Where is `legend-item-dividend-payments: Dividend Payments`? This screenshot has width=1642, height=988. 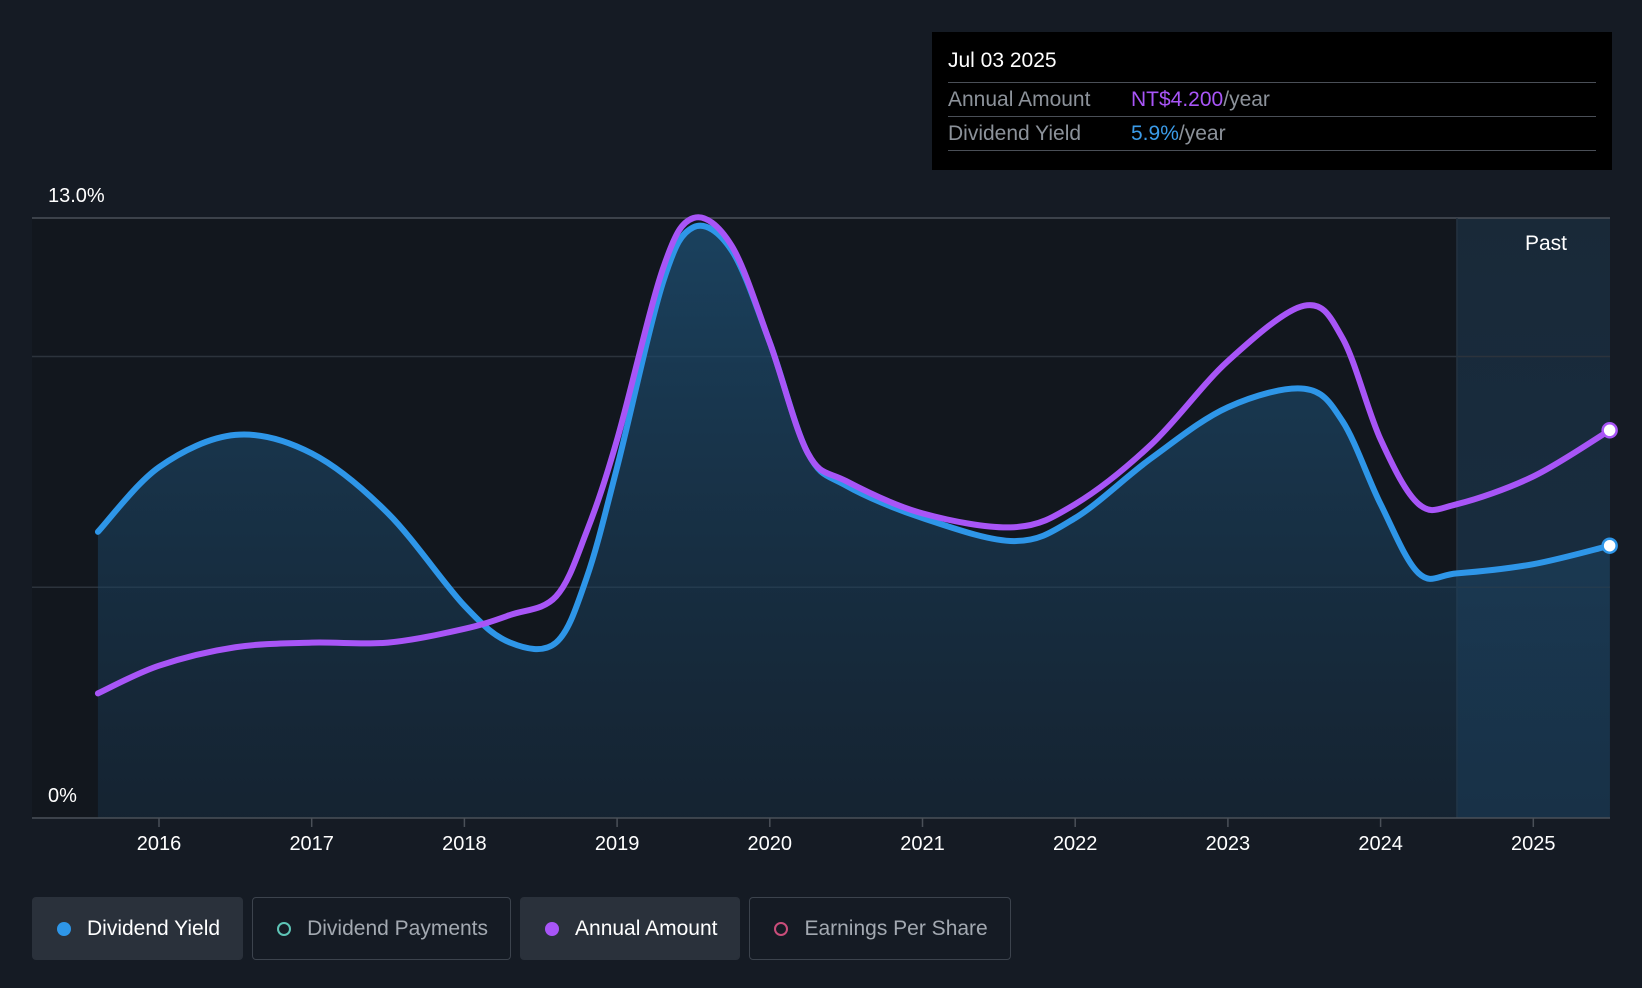
legend-item-dividend-payments: Dividend Payments is located at coordinates (382, 928).